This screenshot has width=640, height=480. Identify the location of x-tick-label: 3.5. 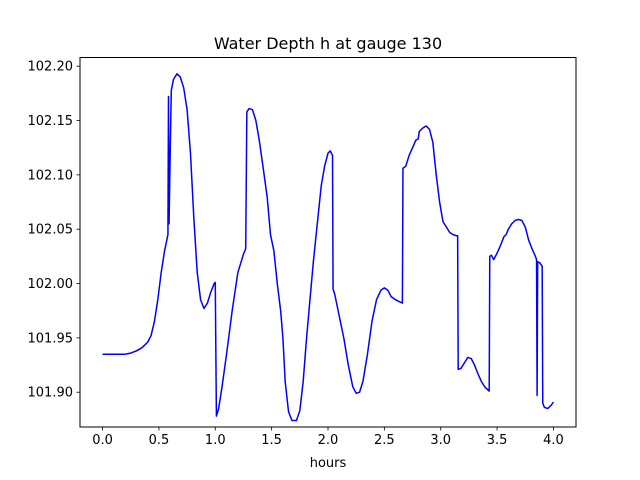
(497, 440).